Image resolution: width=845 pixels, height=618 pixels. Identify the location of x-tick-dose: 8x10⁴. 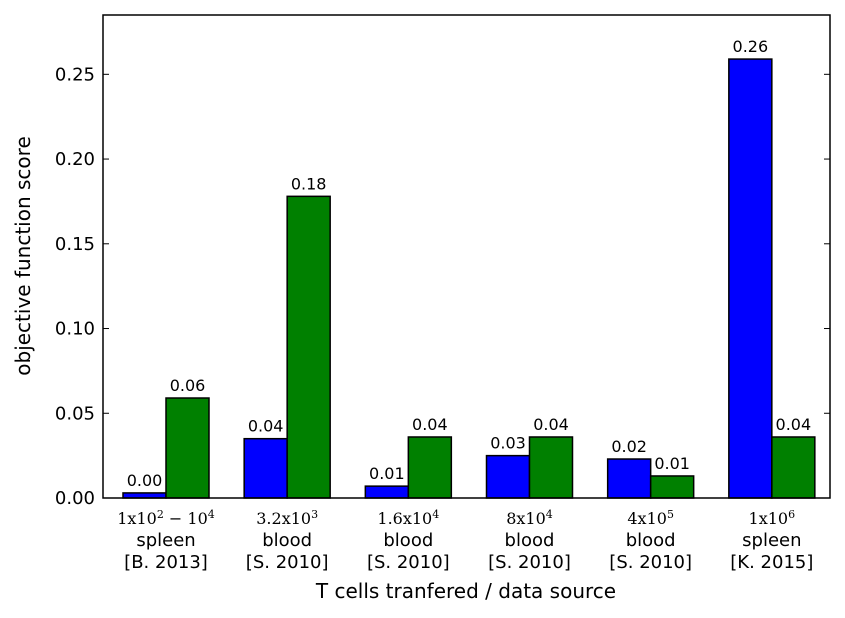
(529, 518).